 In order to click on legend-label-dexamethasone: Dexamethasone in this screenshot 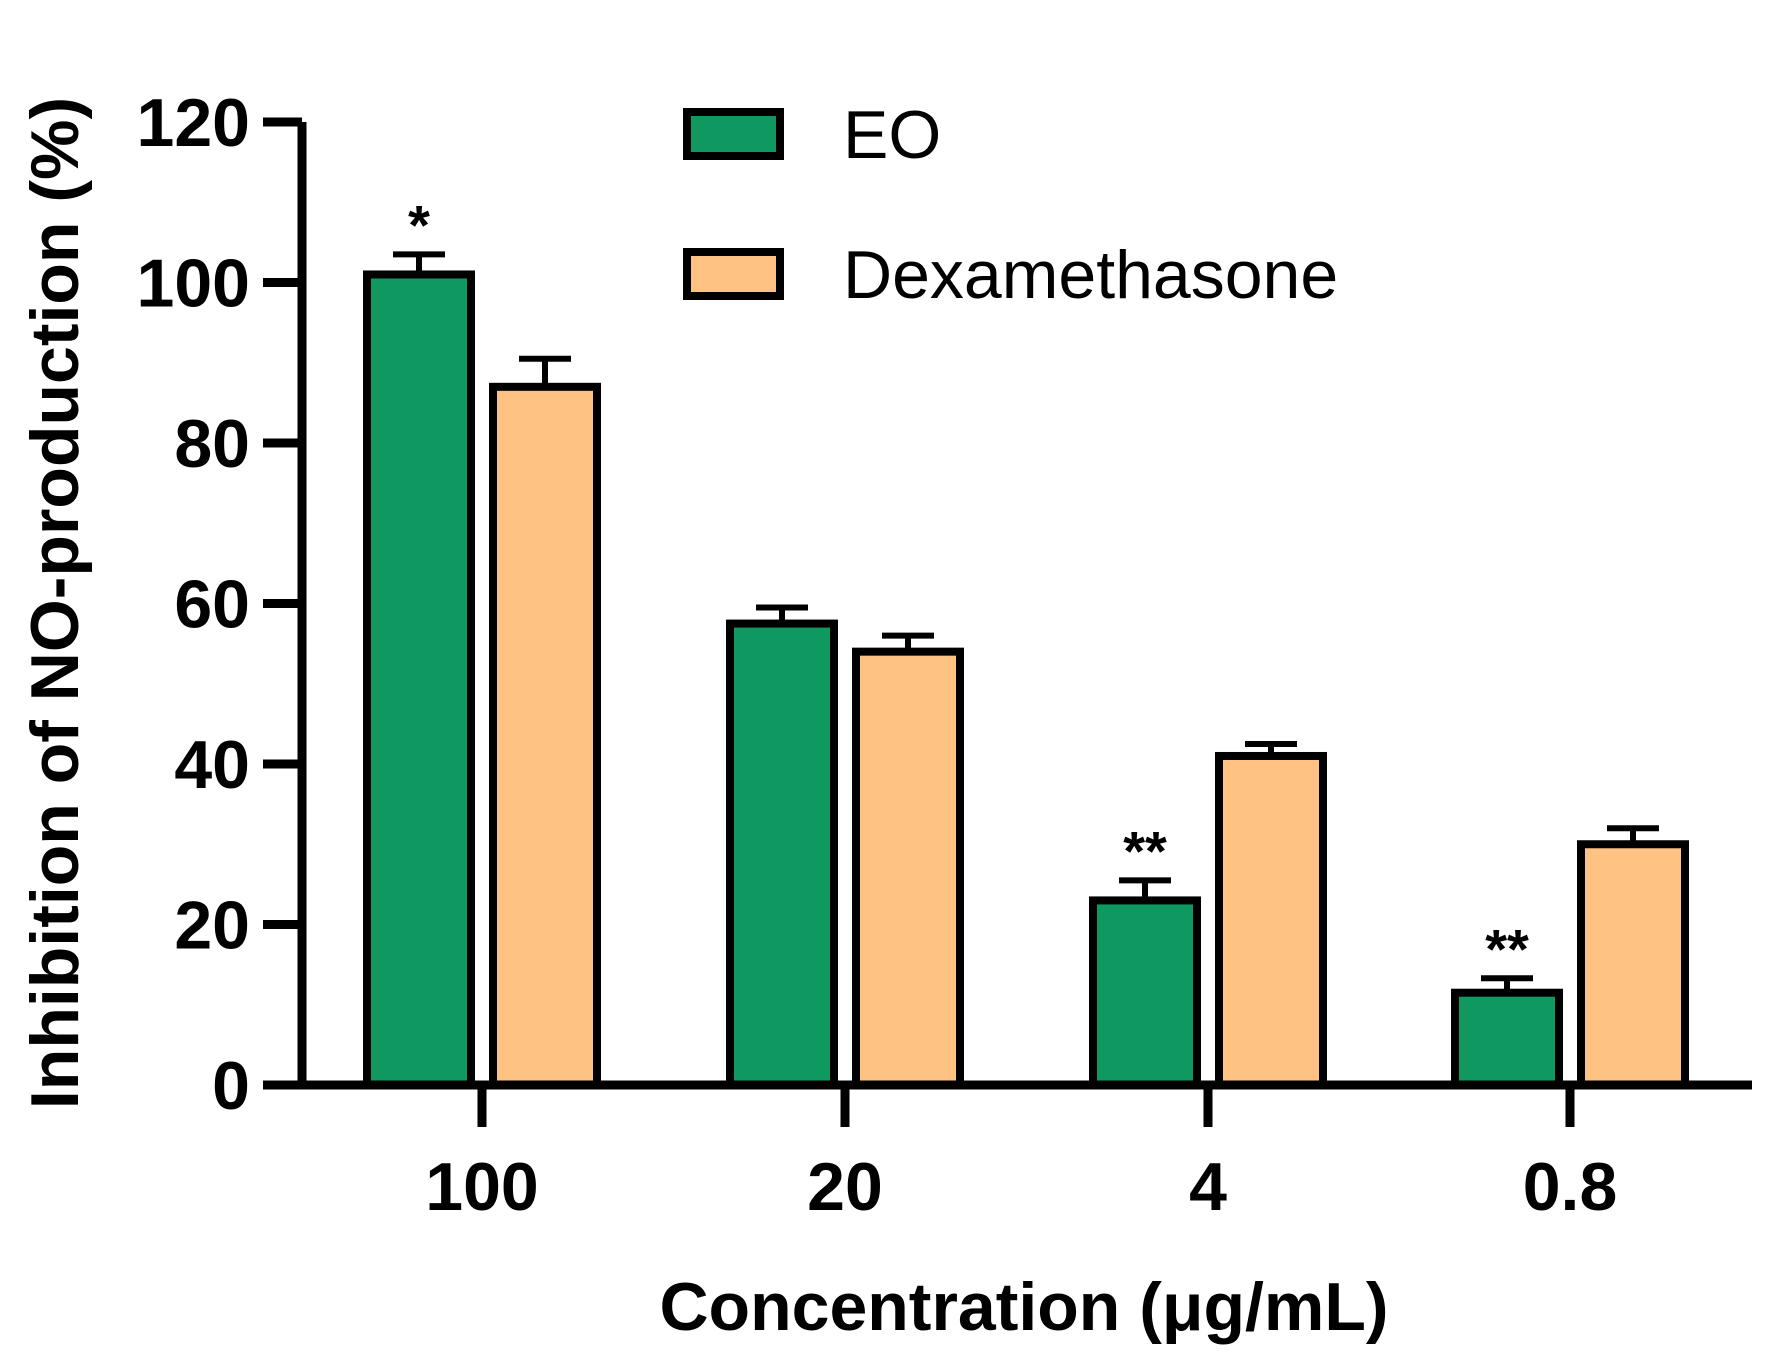, I will do `click(1090, 275)`.